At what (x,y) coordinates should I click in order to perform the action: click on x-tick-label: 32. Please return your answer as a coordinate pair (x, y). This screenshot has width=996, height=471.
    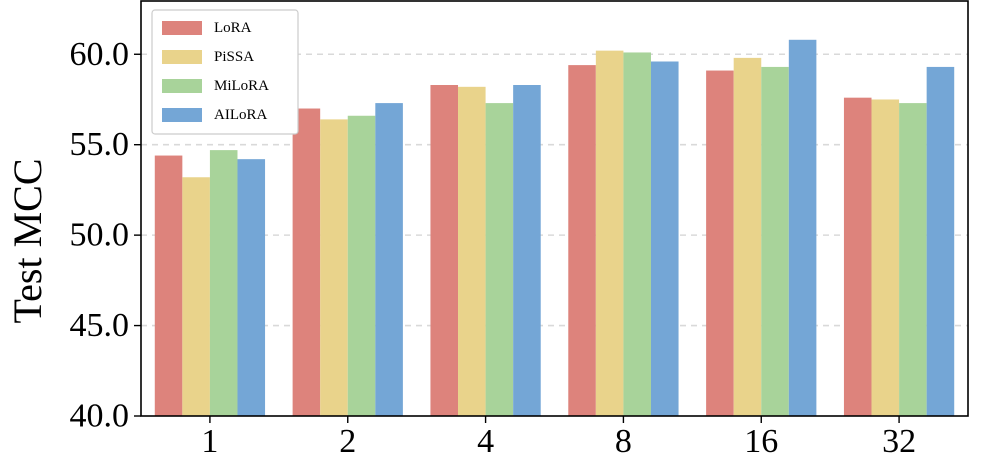
    Looking at the image, I should click on (899, 441).